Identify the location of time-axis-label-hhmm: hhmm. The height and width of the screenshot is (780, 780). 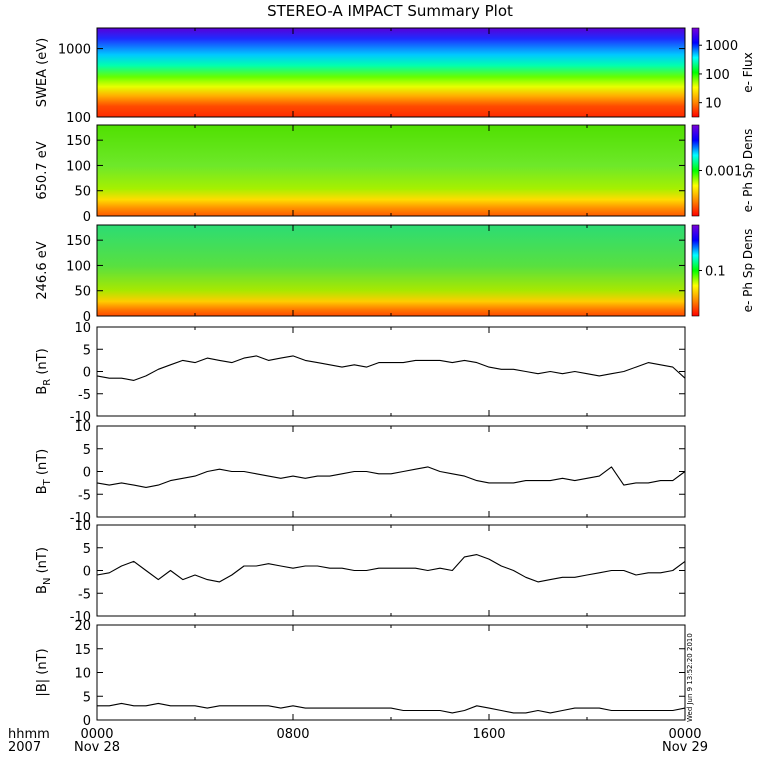
(29, 734).